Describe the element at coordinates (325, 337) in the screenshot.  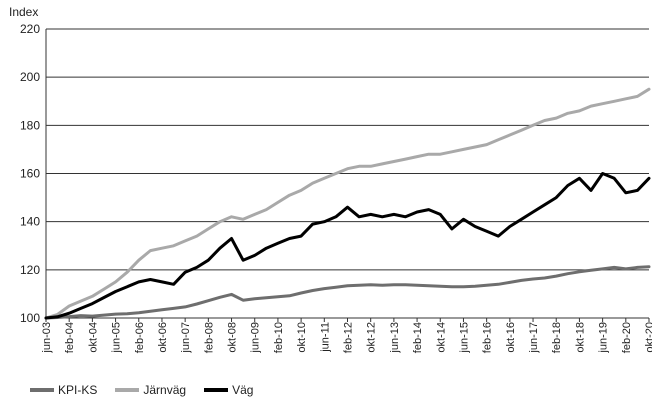
I see `x-tick-label-jun-11: jun-11` at that location.